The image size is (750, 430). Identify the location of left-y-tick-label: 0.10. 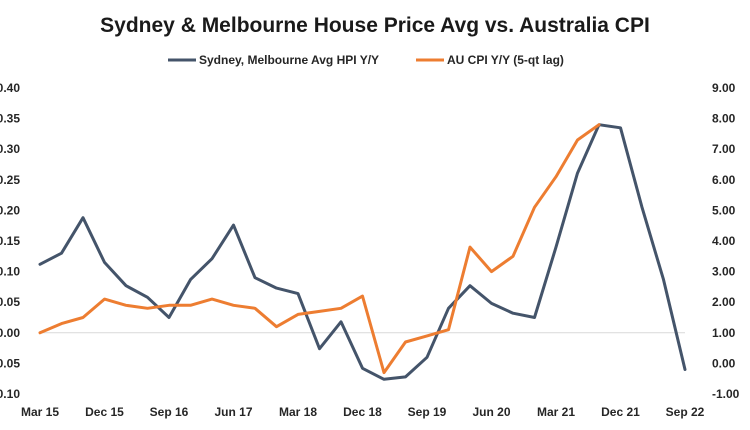
(10, 272).